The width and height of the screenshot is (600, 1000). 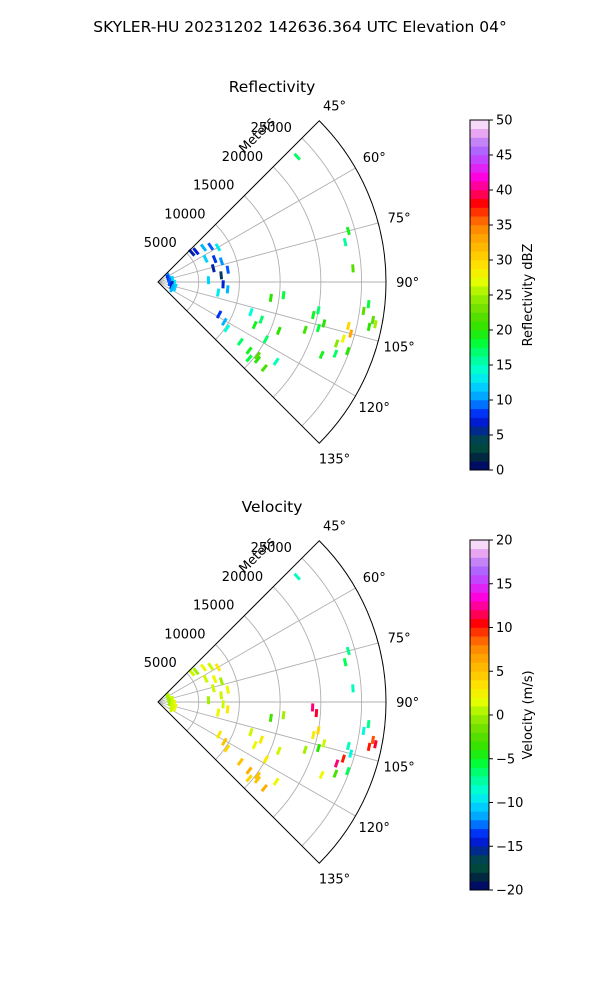 What do you see at coordinates (272, 507) in the screenshot?
I see `panel-title: Velocity` at bounding box center [272, 507].